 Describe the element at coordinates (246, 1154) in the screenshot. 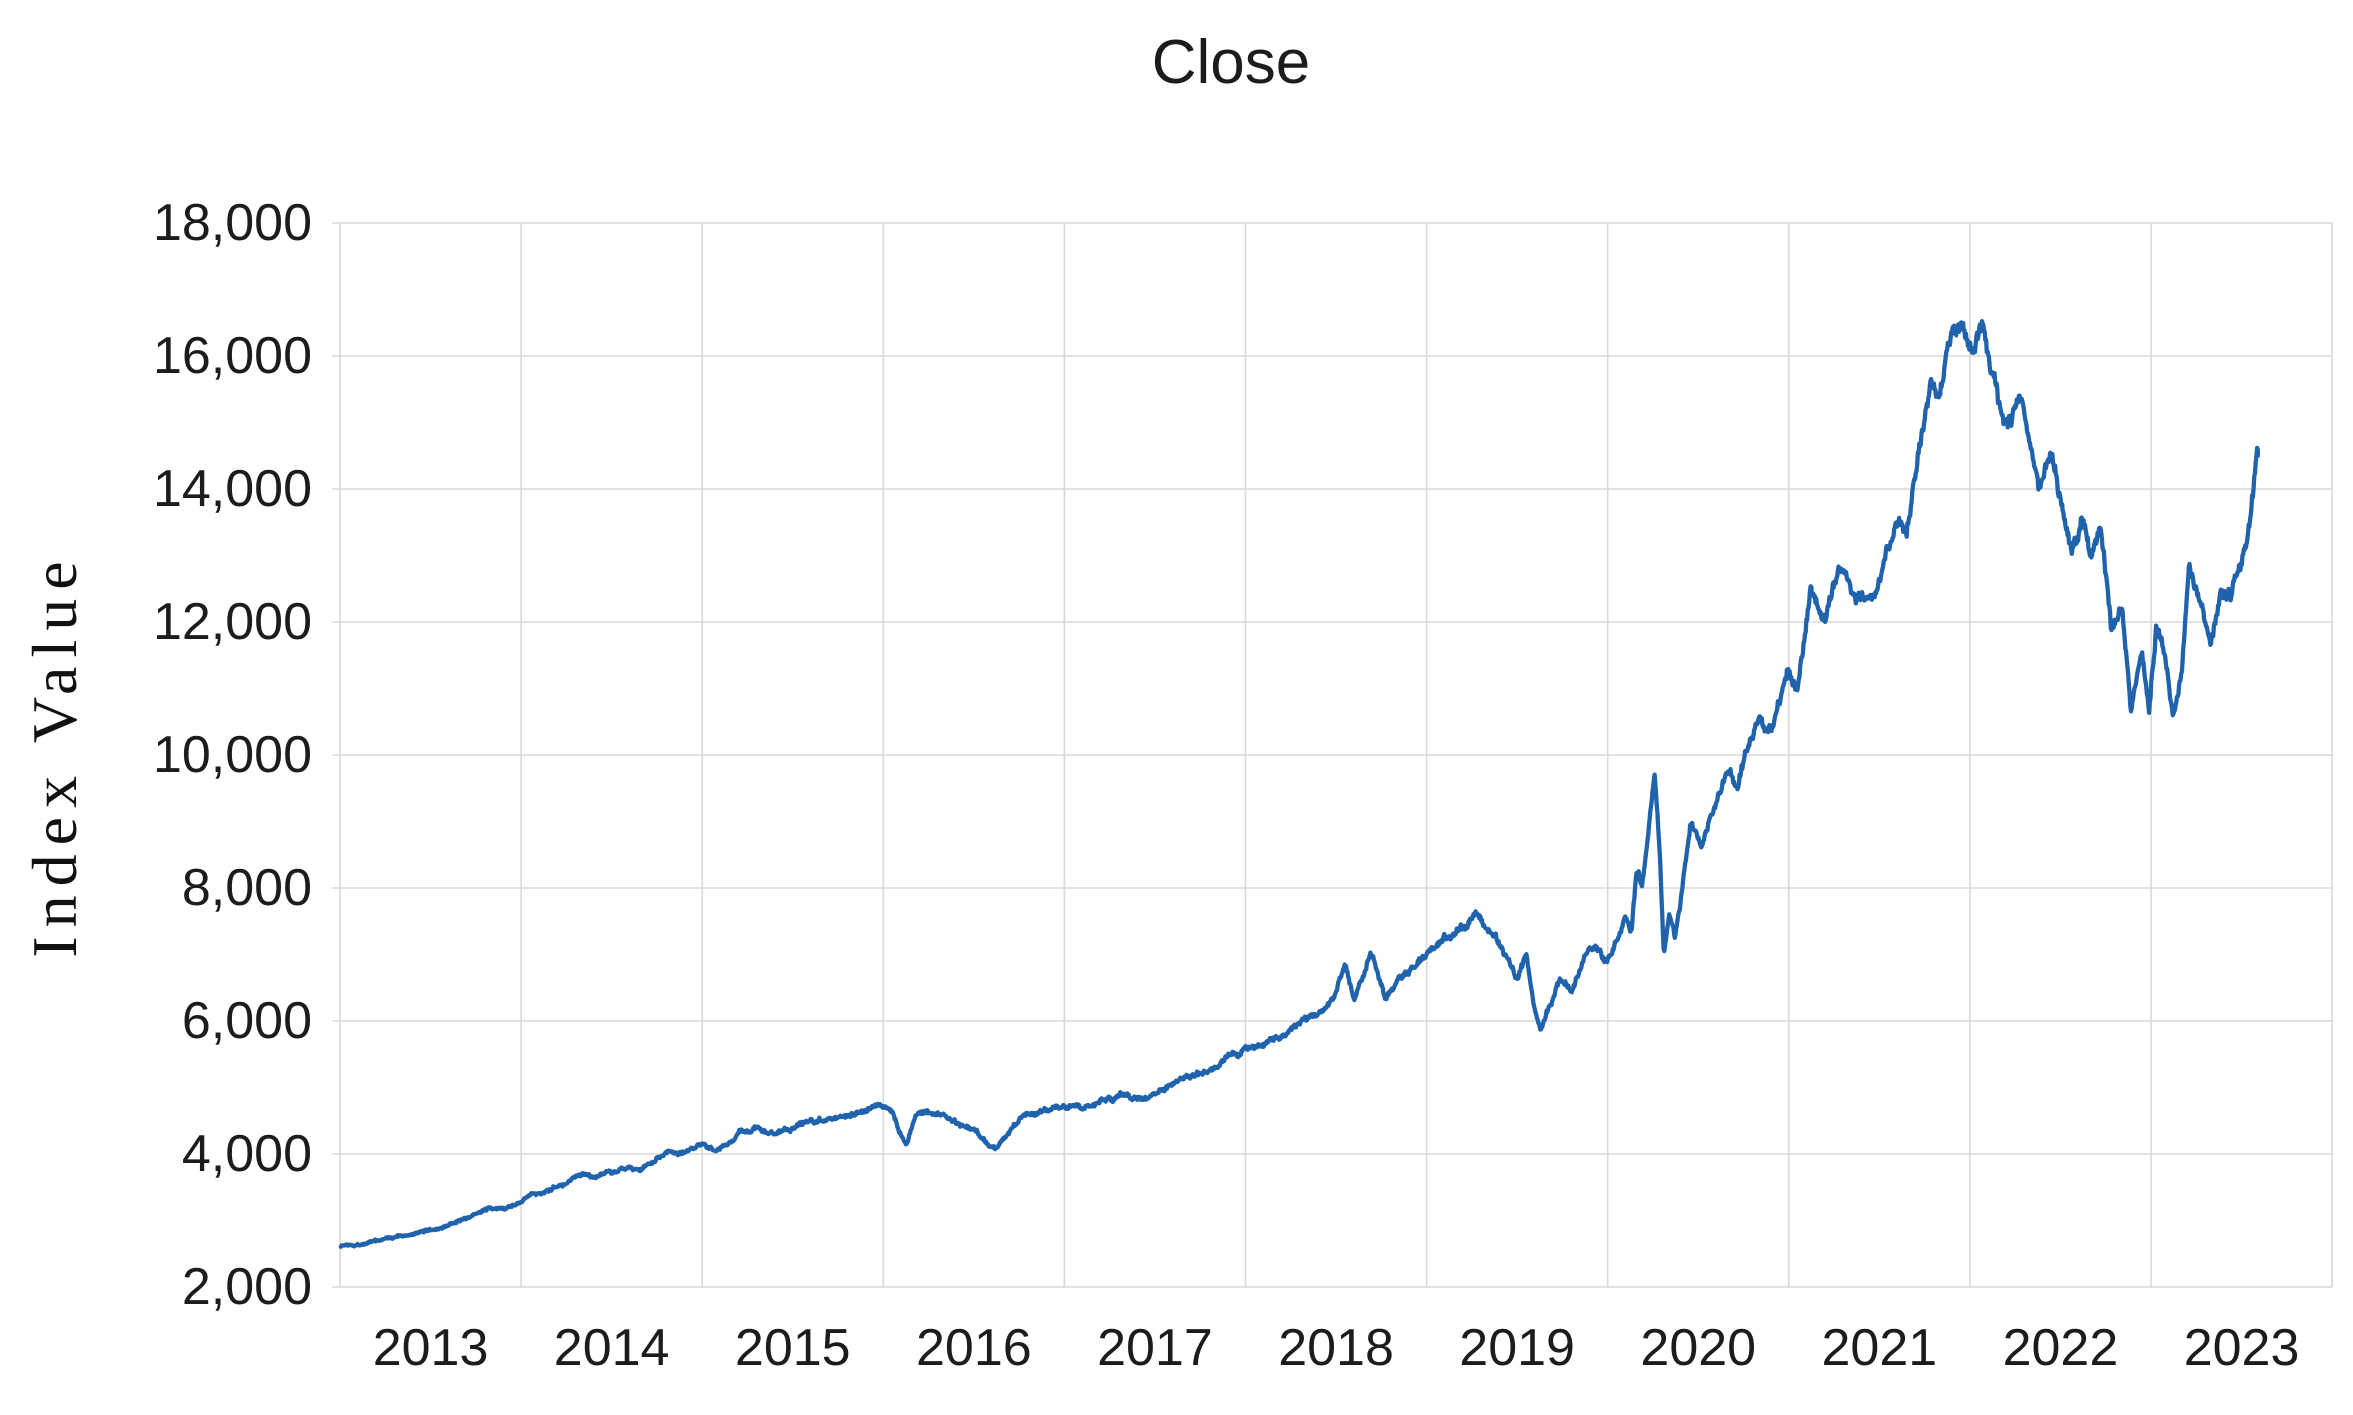

I see `y-tick-label: 4,000` at that location.